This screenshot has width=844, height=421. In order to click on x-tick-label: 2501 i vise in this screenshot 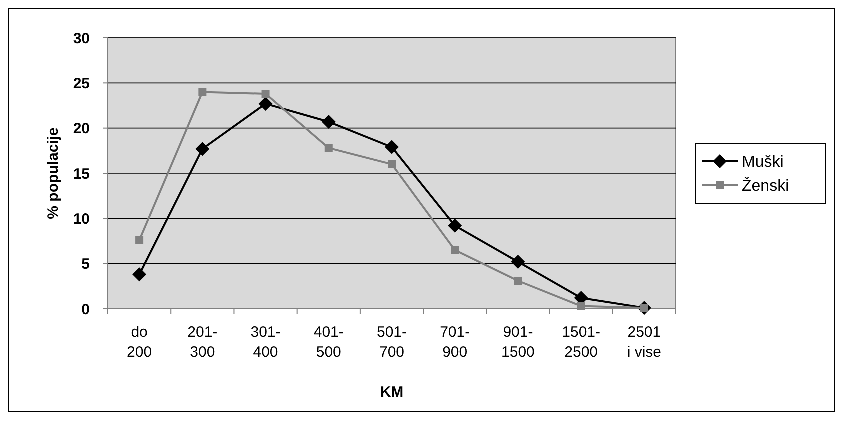, I will do `click(644, 342)`.